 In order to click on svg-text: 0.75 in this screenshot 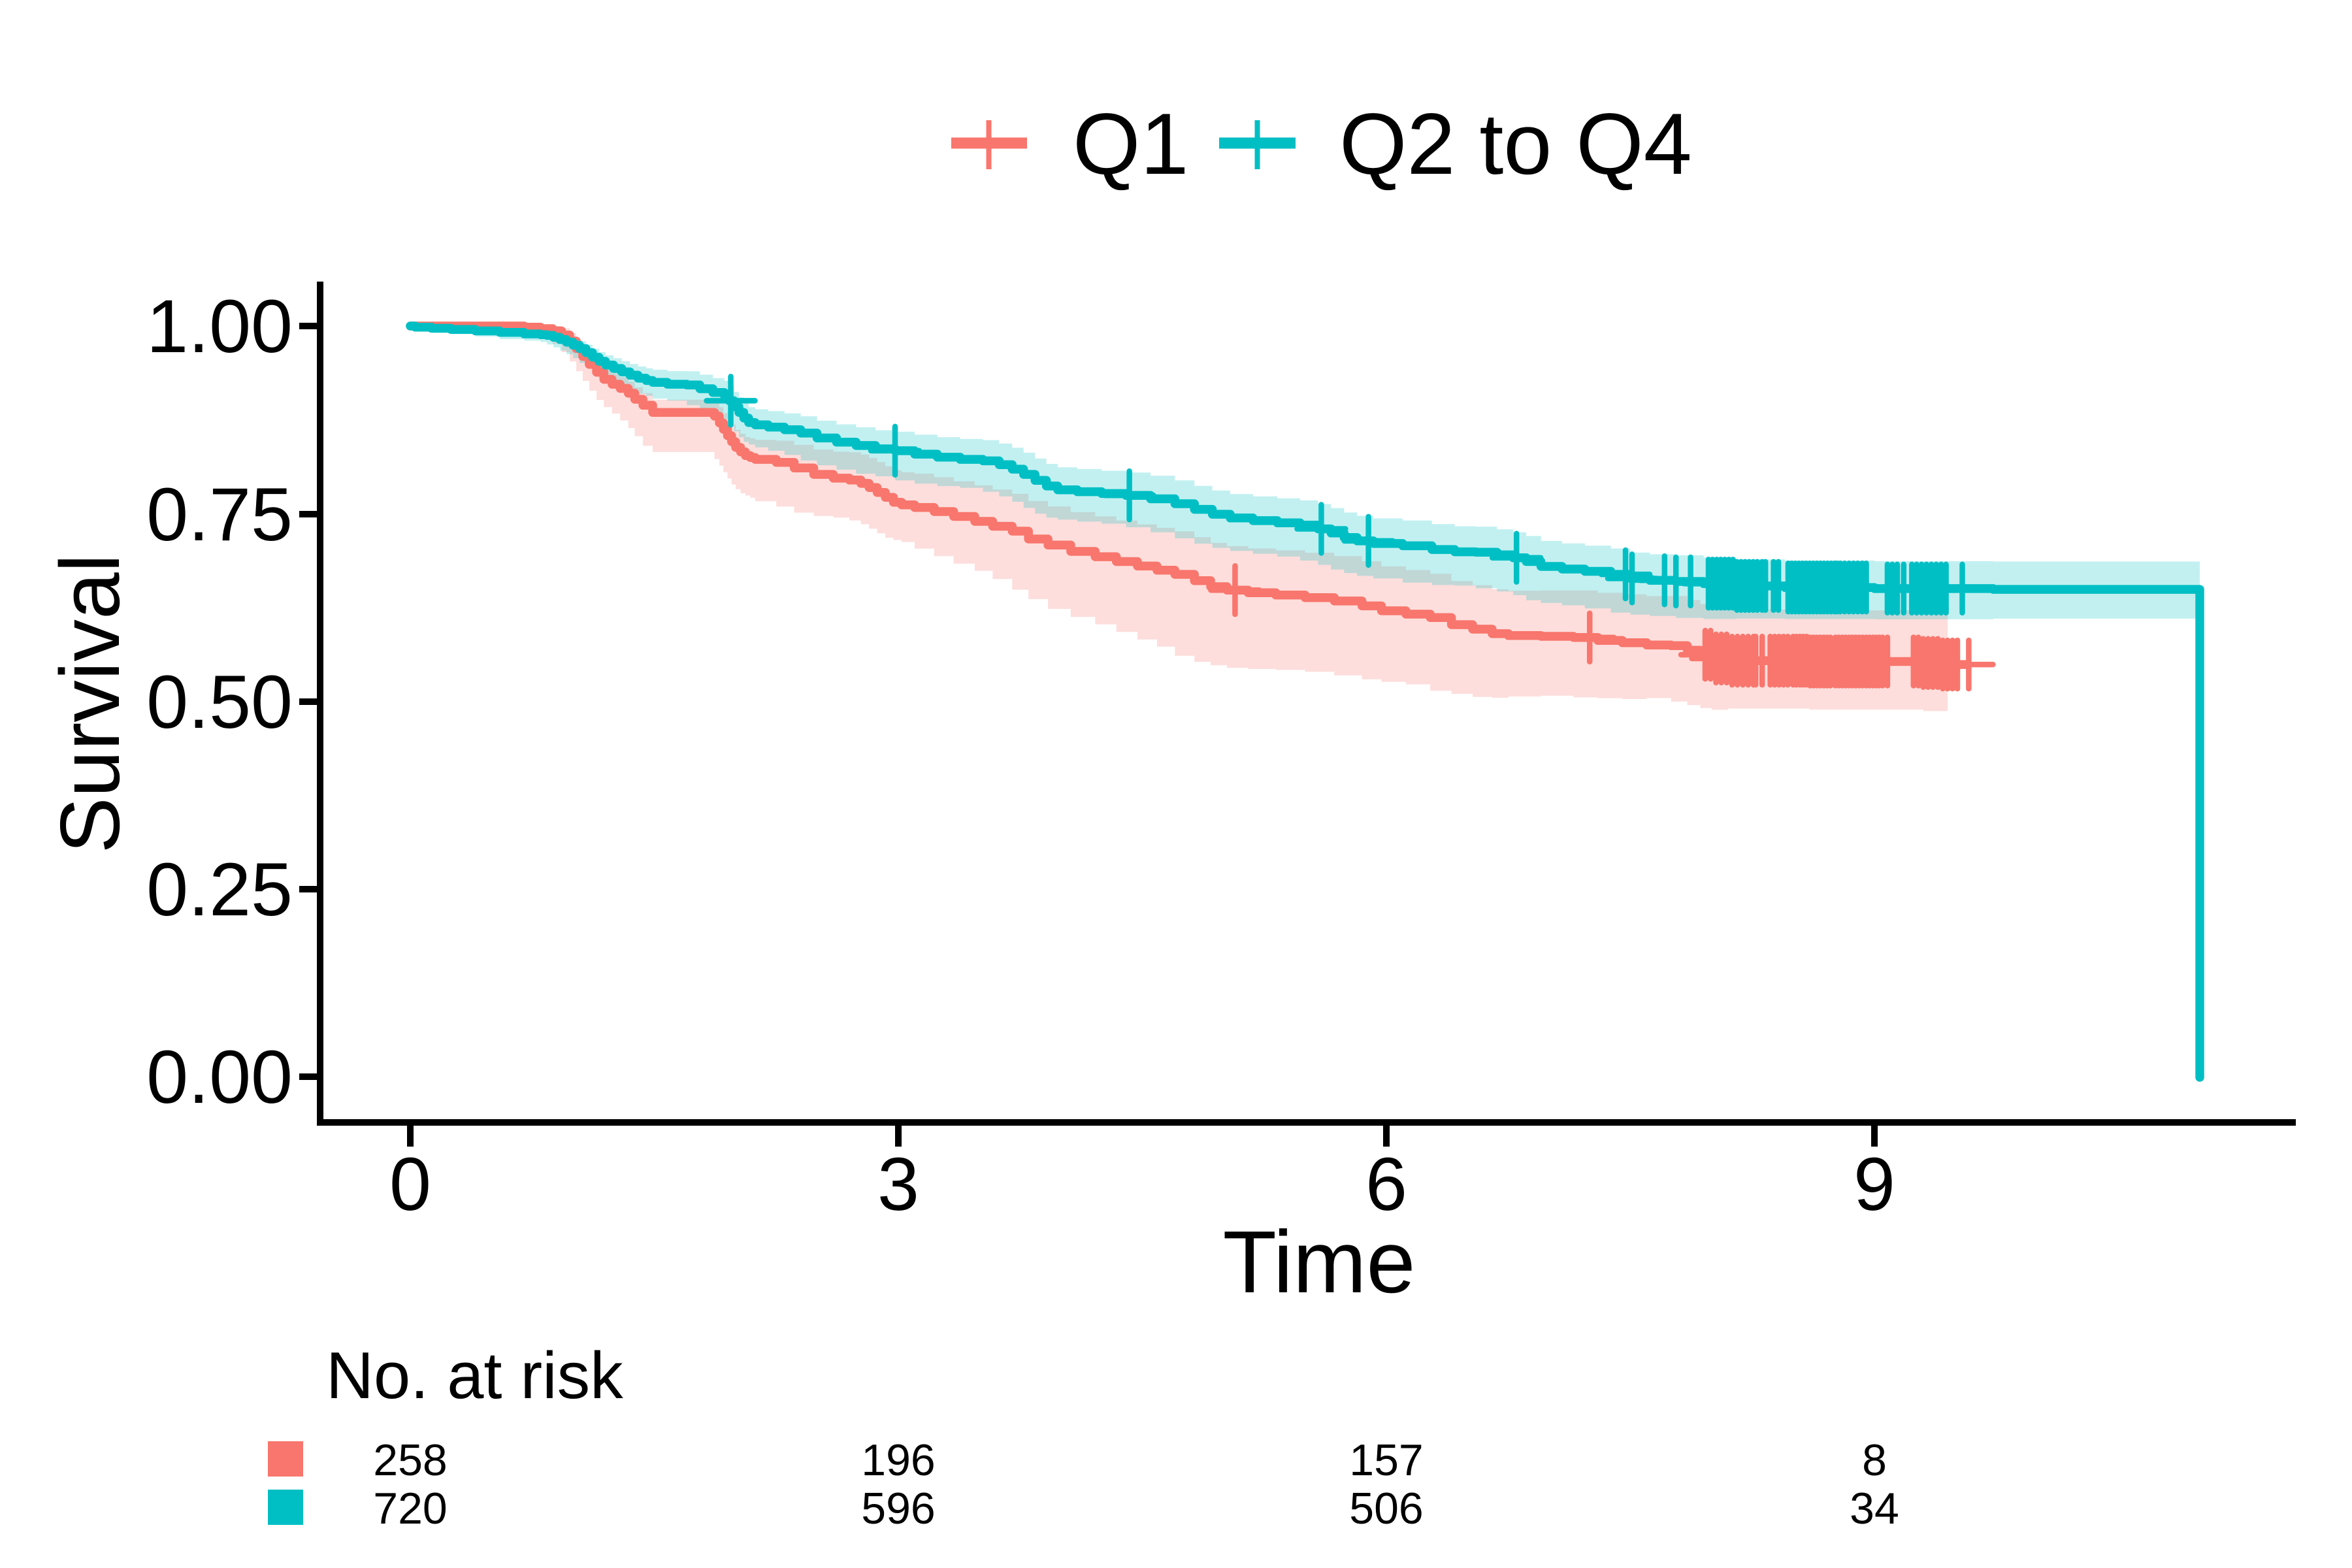, I will do `click(219, 515)`.